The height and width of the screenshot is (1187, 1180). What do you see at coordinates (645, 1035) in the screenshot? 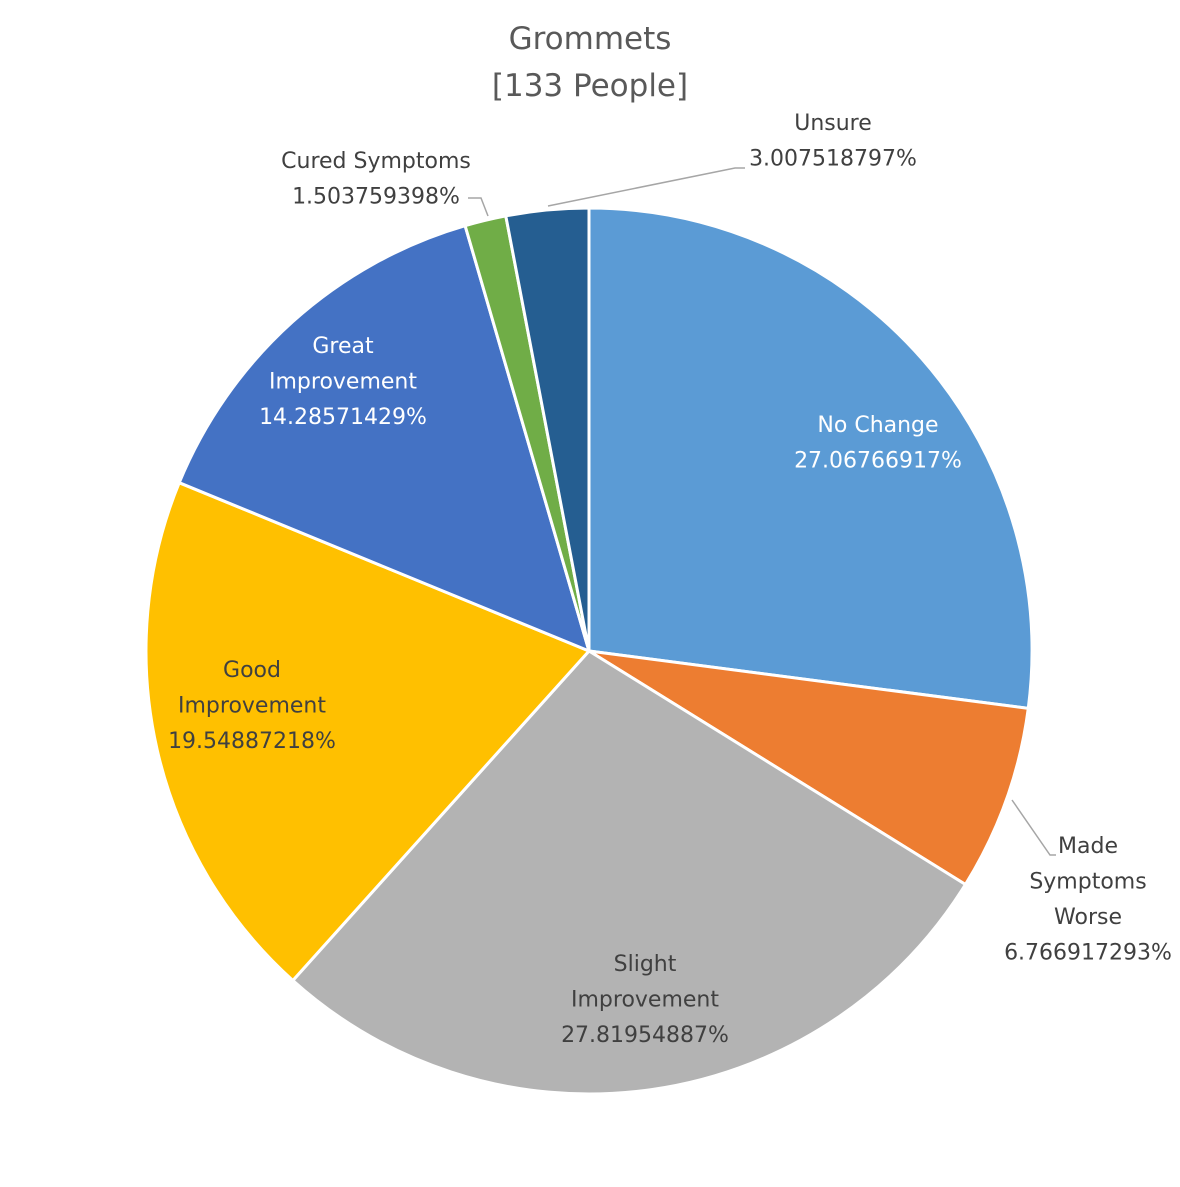
I see `data-label-value: 27.81954887%` at bounding box center [645, 1035].